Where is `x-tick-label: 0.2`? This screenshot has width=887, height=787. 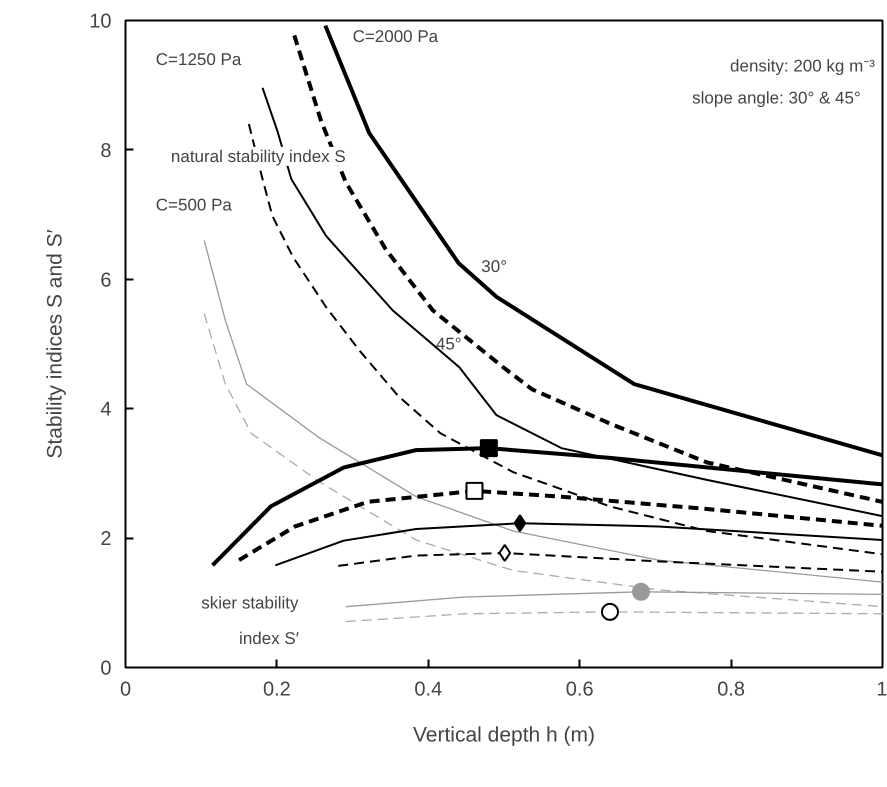 x-tick-label: 0.2 is located at coordinates (277, 689).